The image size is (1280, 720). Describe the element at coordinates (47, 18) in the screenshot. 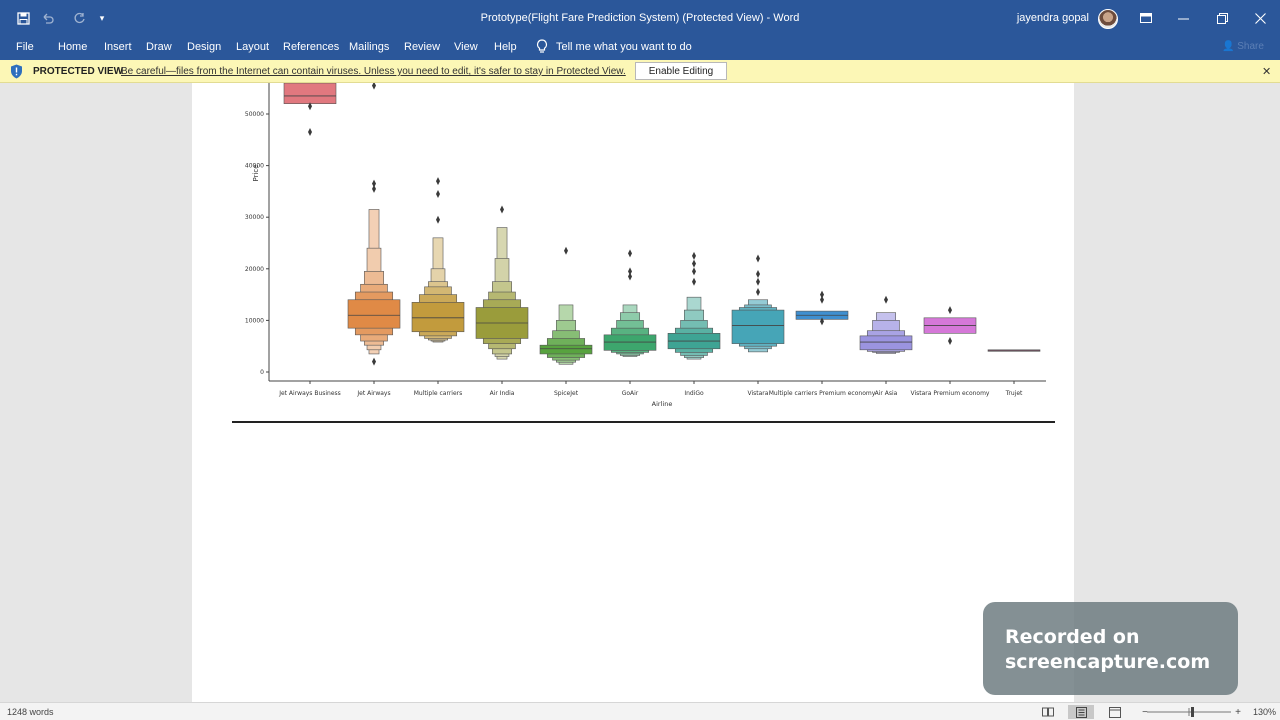

I see `undo-icon` at that location.